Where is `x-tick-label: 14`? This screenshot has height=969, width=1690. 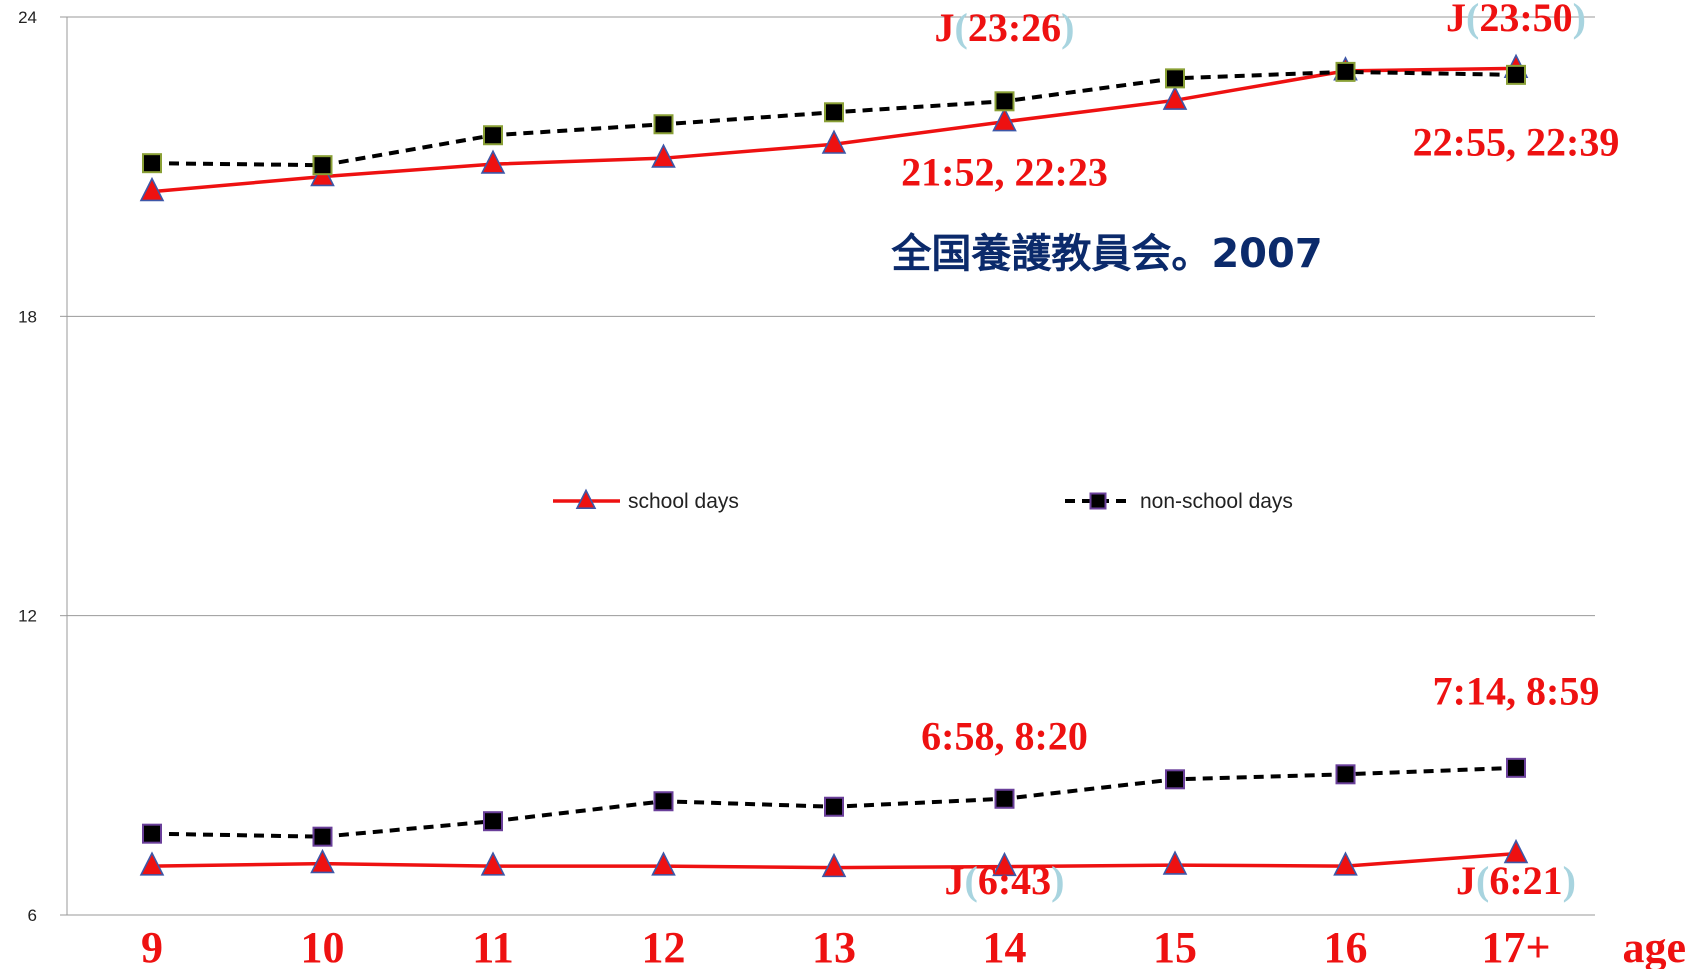
x-tick-label: 14 is located at coordinates (1005, 946).